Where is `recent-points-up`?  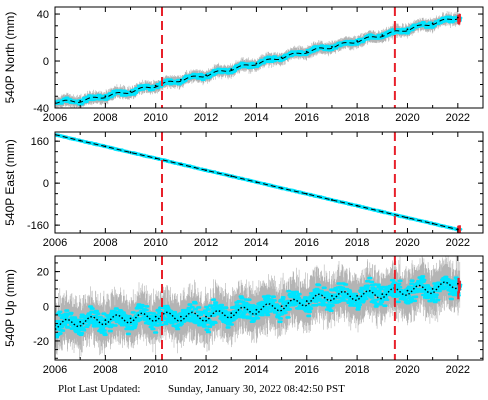
recent-points-up is located at coordinates (459, 288).